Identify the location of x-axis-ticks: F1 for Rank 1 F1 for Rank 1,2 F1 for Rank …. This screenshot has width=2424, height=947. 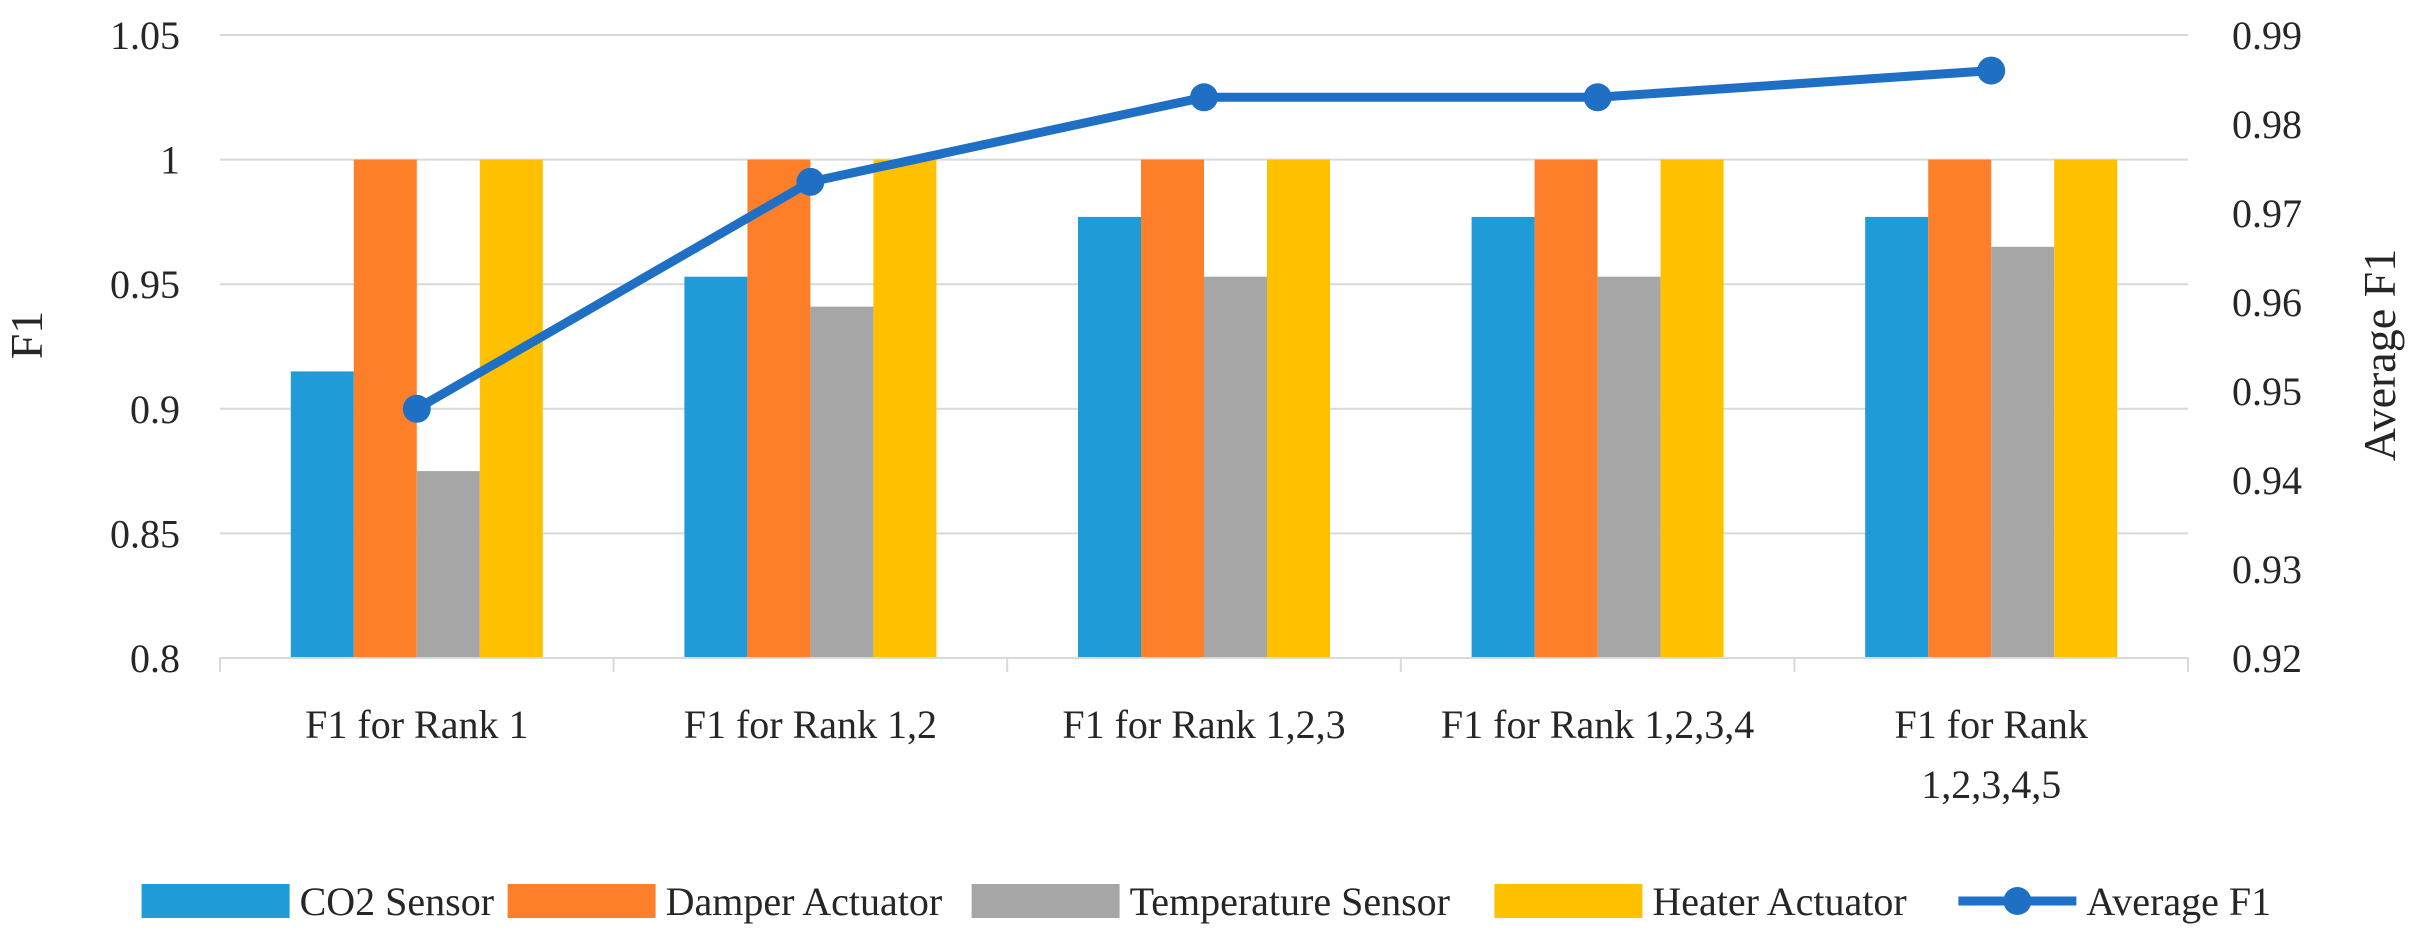
(1196, 754).